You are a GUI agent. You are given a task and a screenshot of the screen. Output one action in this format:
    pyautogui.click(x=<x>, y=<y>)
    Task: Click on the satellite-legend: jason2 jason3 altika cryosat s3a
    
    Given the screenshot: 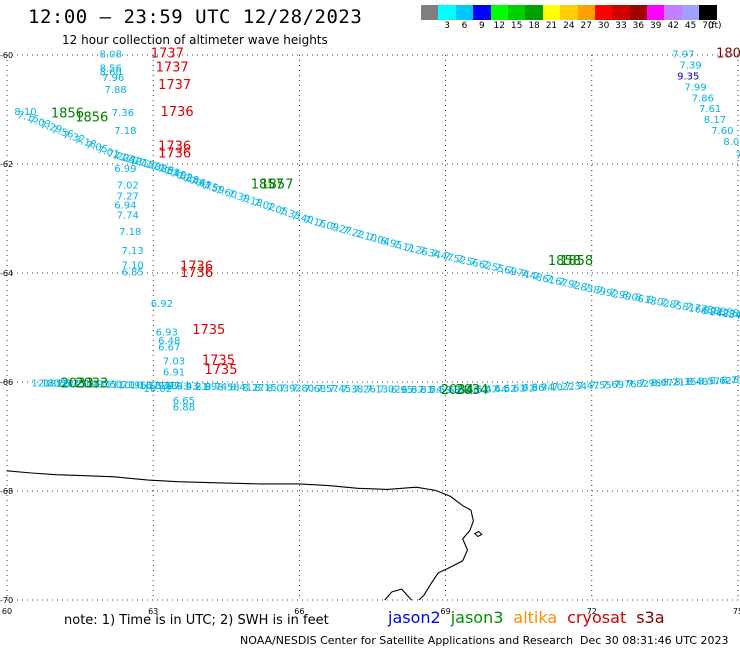 What is the action you would take?
    pyautogui.click(x=531, y=617)
    